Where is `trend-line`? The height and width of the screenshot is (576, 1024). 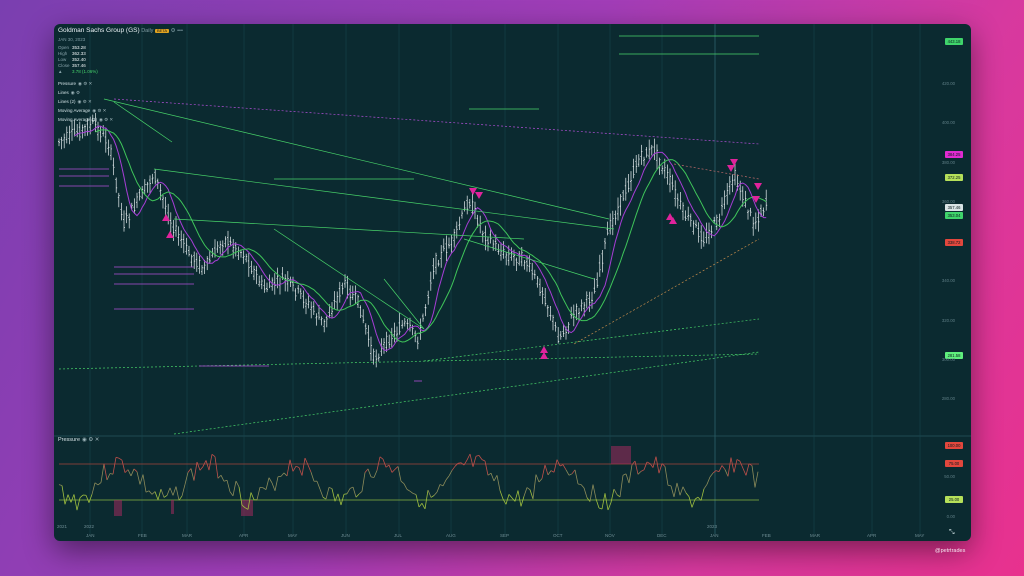 trend-line is located at coordinates (349, 279).